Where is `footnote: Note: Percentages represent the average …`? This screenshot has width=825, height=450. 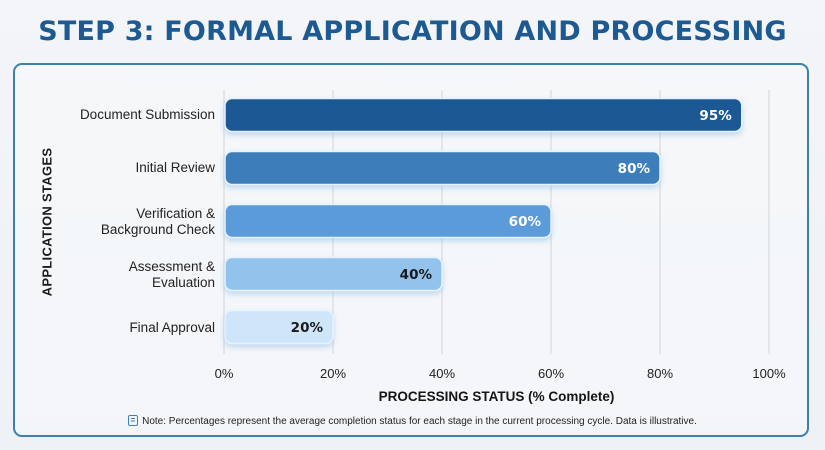
footnote: Note: Percentages represent the average … is located at coordinates (412, 421).